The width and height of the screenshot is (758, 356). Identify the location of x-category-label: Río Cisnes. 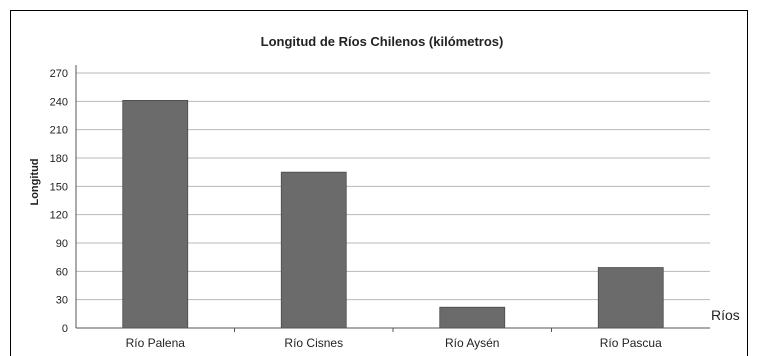
(313, 343).